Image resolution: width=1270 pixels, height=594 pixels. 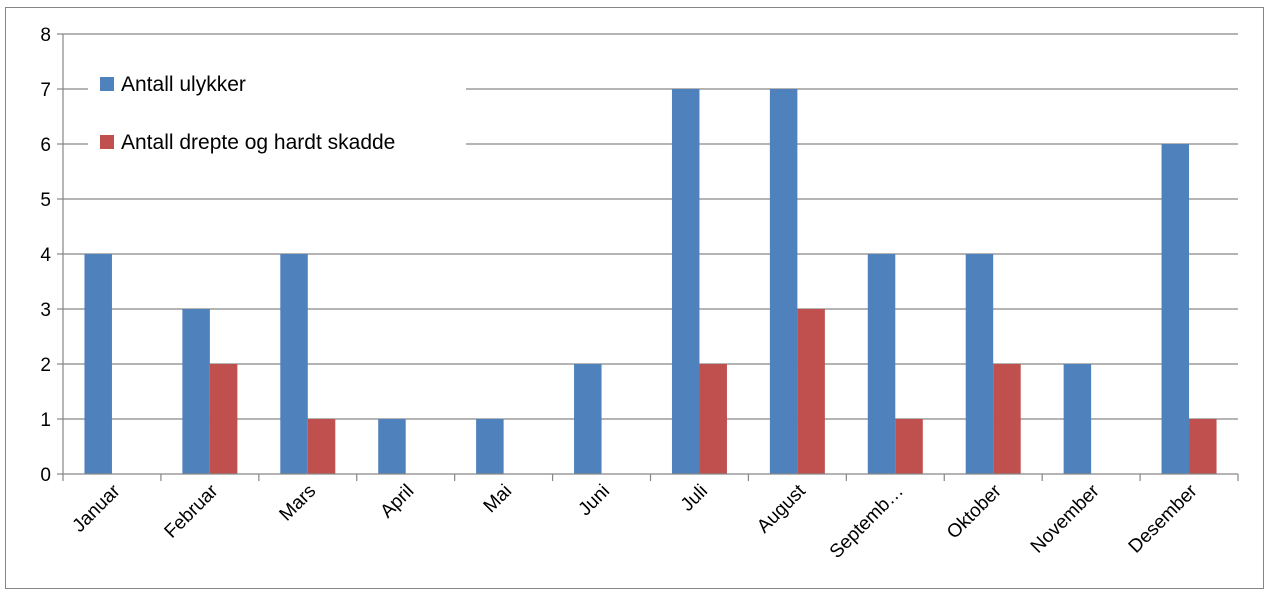 I want to click on x-tick-label: Januar, so click(x=97, y=508).